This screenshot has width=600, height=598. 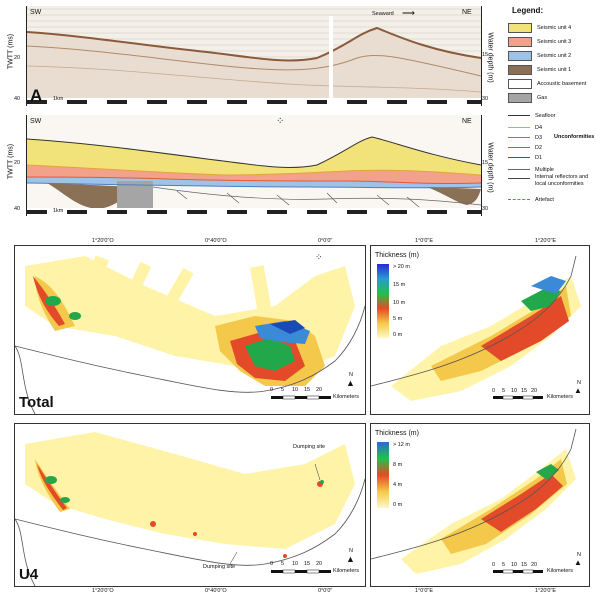 What do you see at coordinates (528, 10) in the screenshot?
I see `legend-title: Legend:` at bounding box center [528, 10].